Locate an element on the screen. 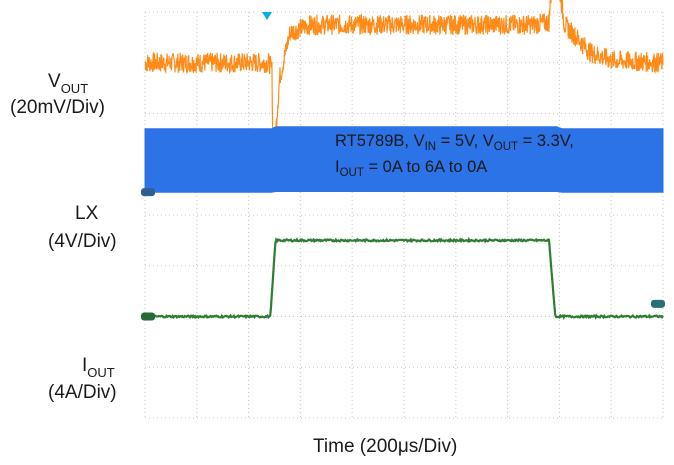 The image size is (674, 465). vout-scale: (20mV/Div) is located at coordinates (57, 107).